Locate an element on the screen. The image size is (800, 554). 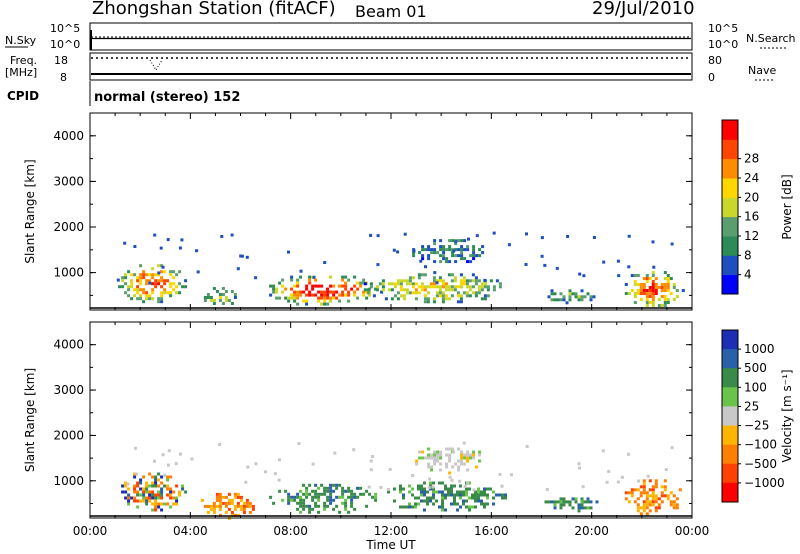
nsky-panel is located at coordinates (391, 36).